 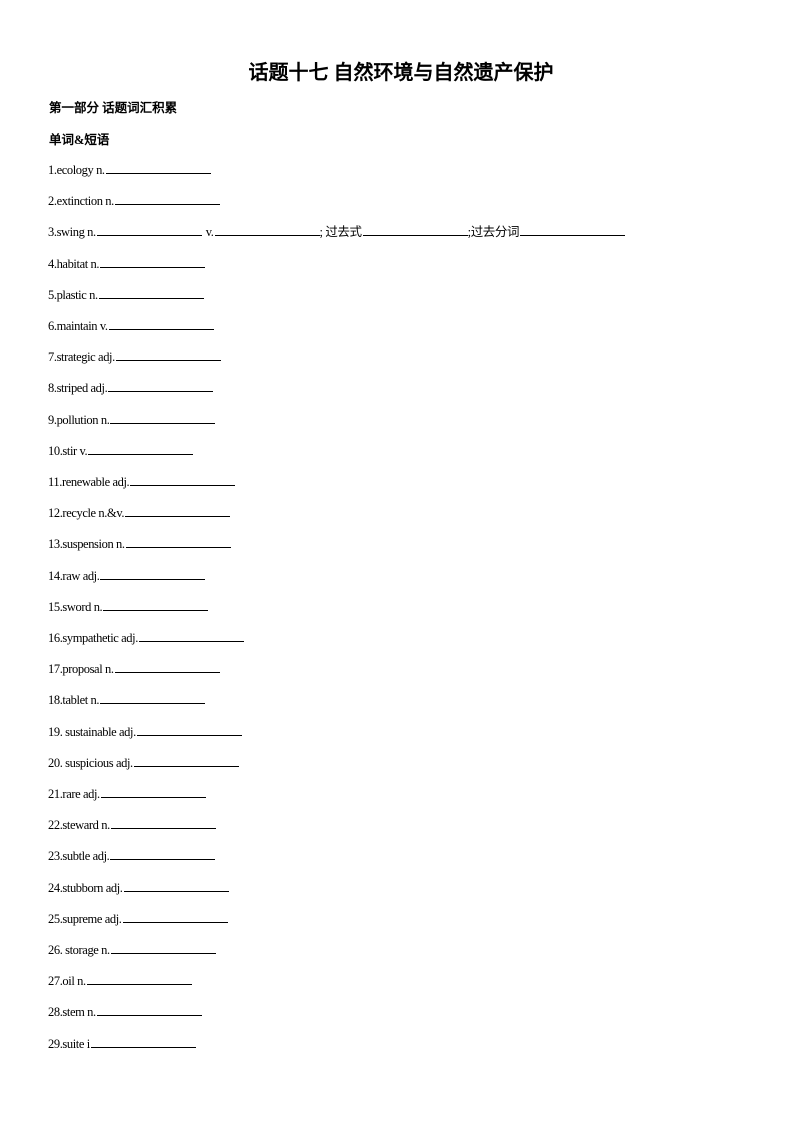 What do you see at coordinates (79, 825) in the screenshot?
I see `vocab-label: 22.steward n.` at bounding box center [79, 825].